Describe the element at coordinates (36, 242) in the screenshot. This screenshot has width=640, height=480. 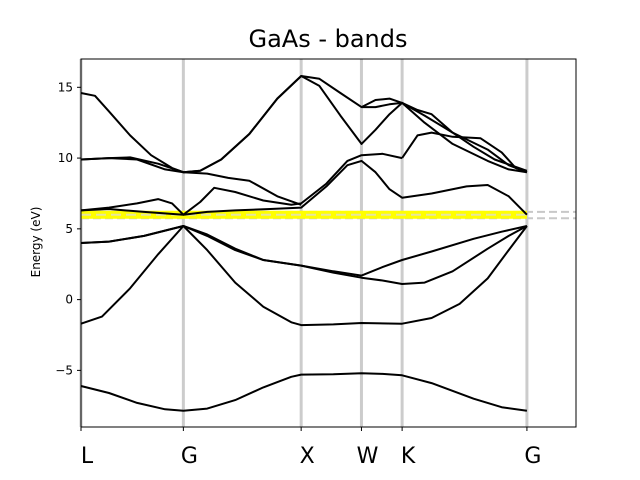
I see `y-axis-label: Energy (eV)` at that location.